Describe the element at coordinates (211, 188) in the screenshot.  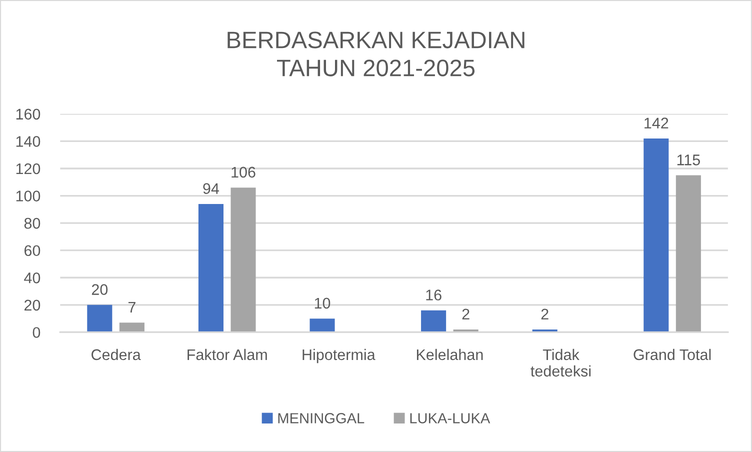
I see `data-label: 94` at that location.